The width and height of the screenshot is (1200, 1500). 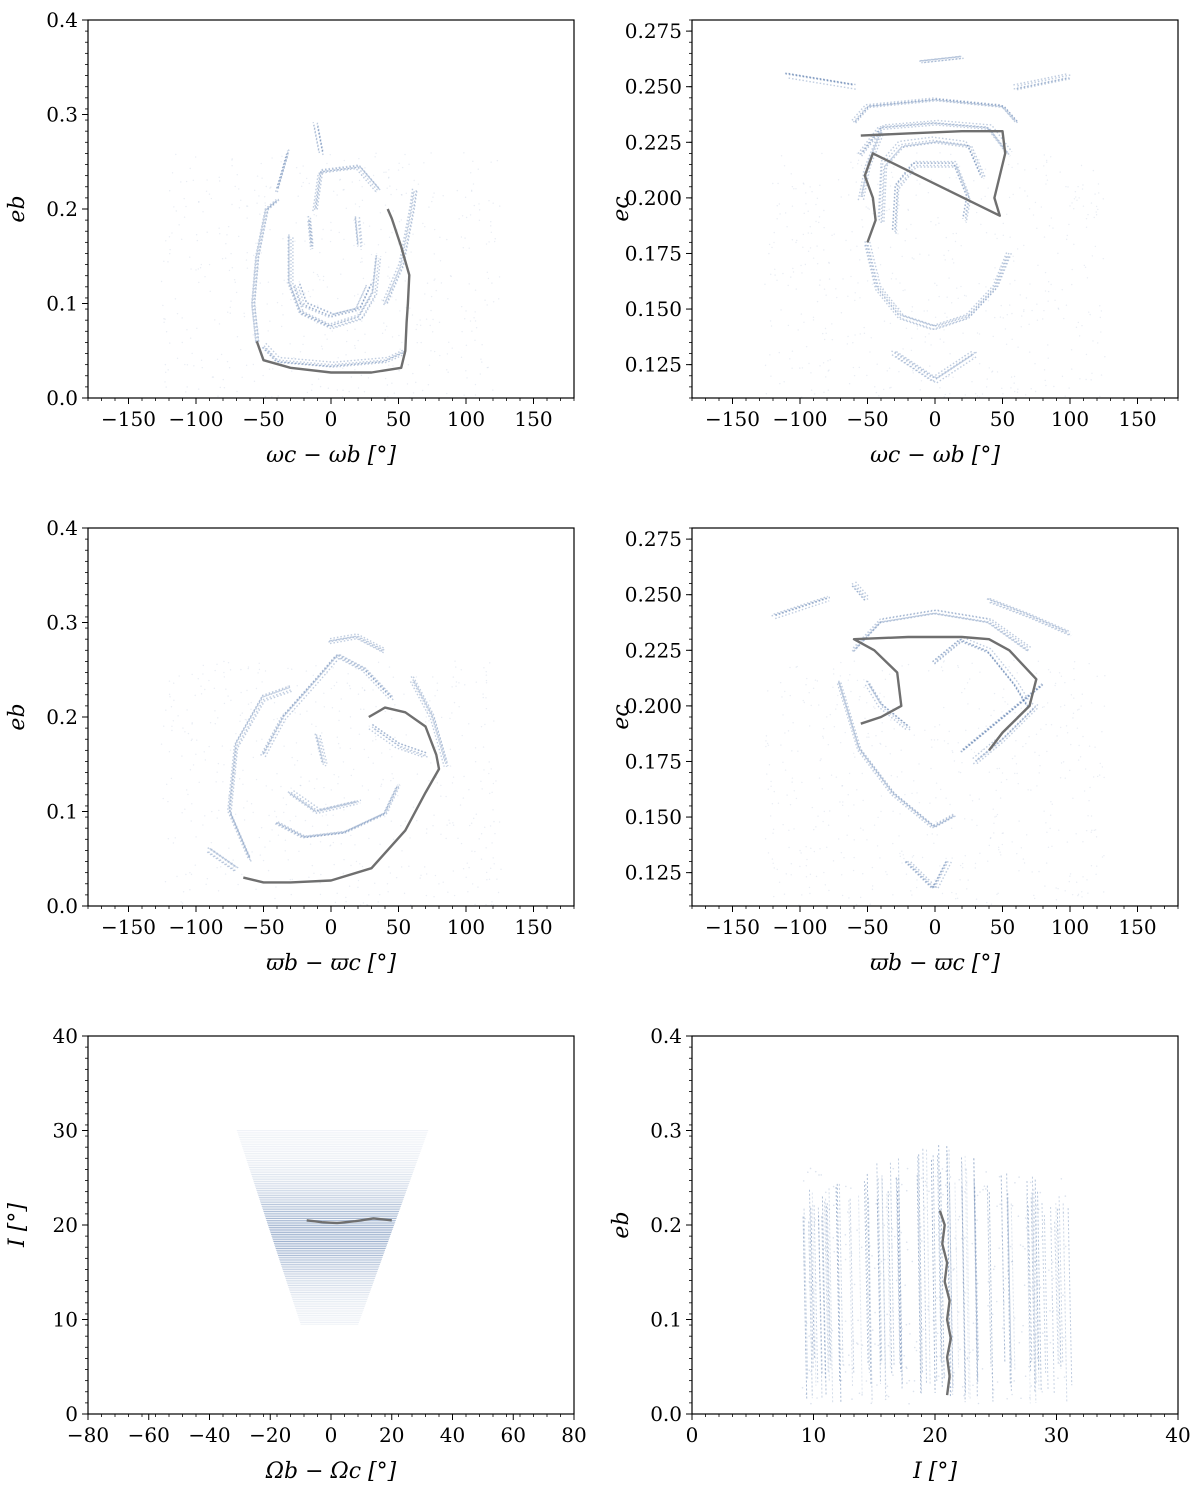 What do you see at coordinates (653, 253) in the screenshot?
I see `y-tick-label: 0.175` at bounding box center [653, 253].